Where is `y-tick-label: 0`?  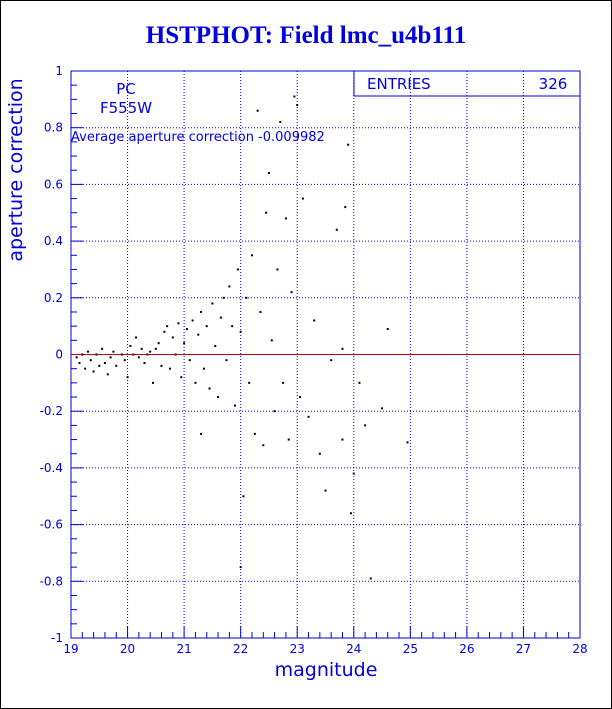
y-tick-label: 0 is located at coordinates (59, 355).